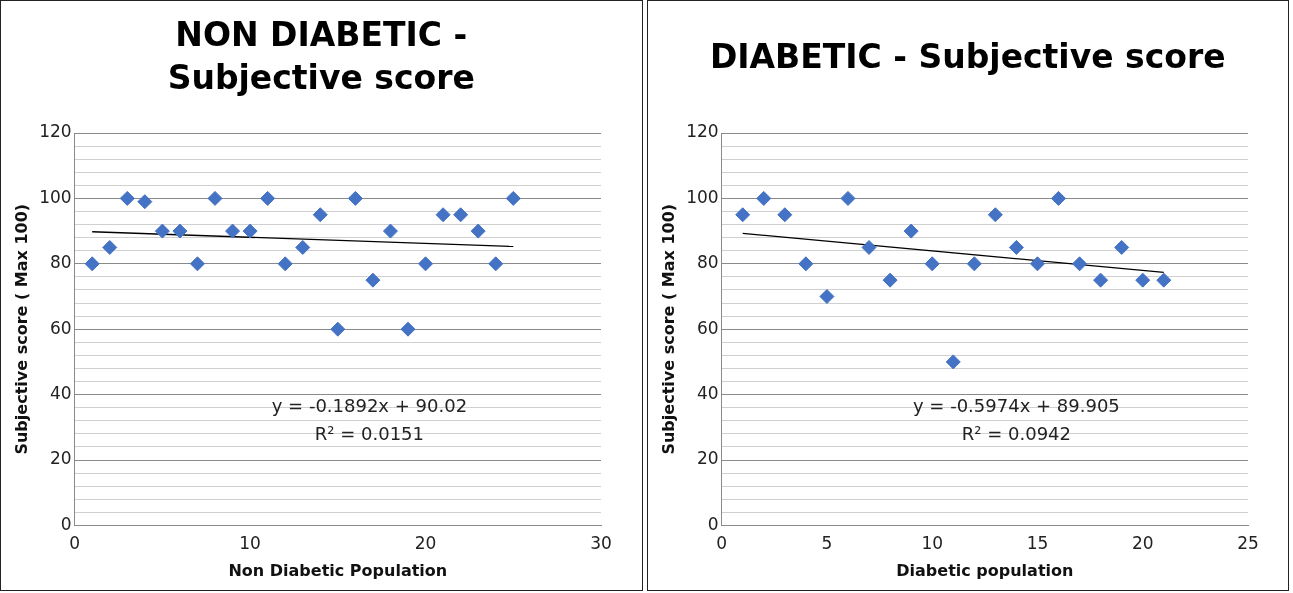 The image size is (1293, 593). What do you see at coordinates (1016, 406) in the screenshot?
I see `annotation: y = -0.5974x + 89.905` at bounding box center [1016, 406].